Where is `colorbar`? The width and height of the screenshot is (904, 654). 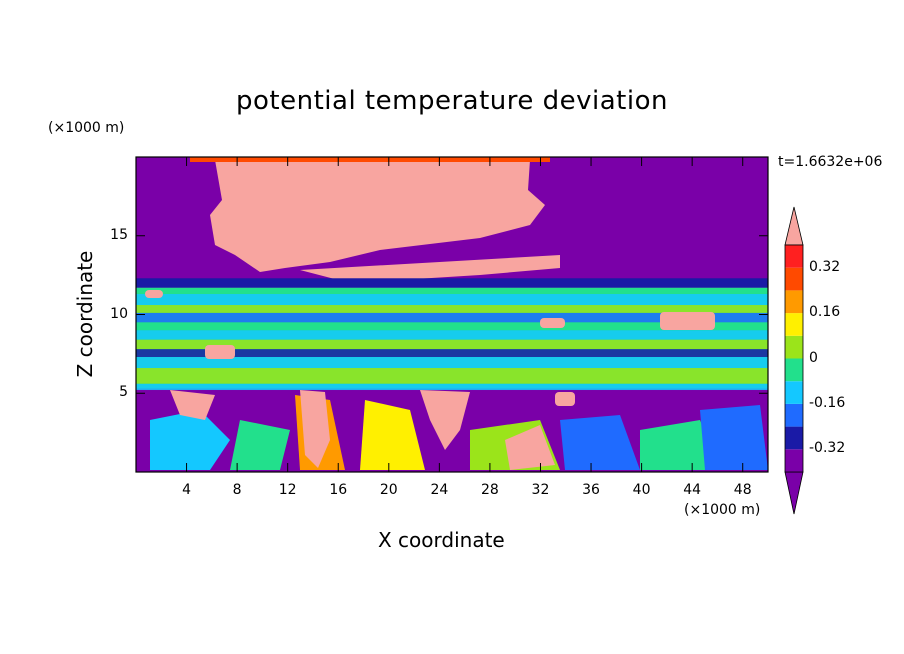
colorbar is located at coordinates (794, 360).